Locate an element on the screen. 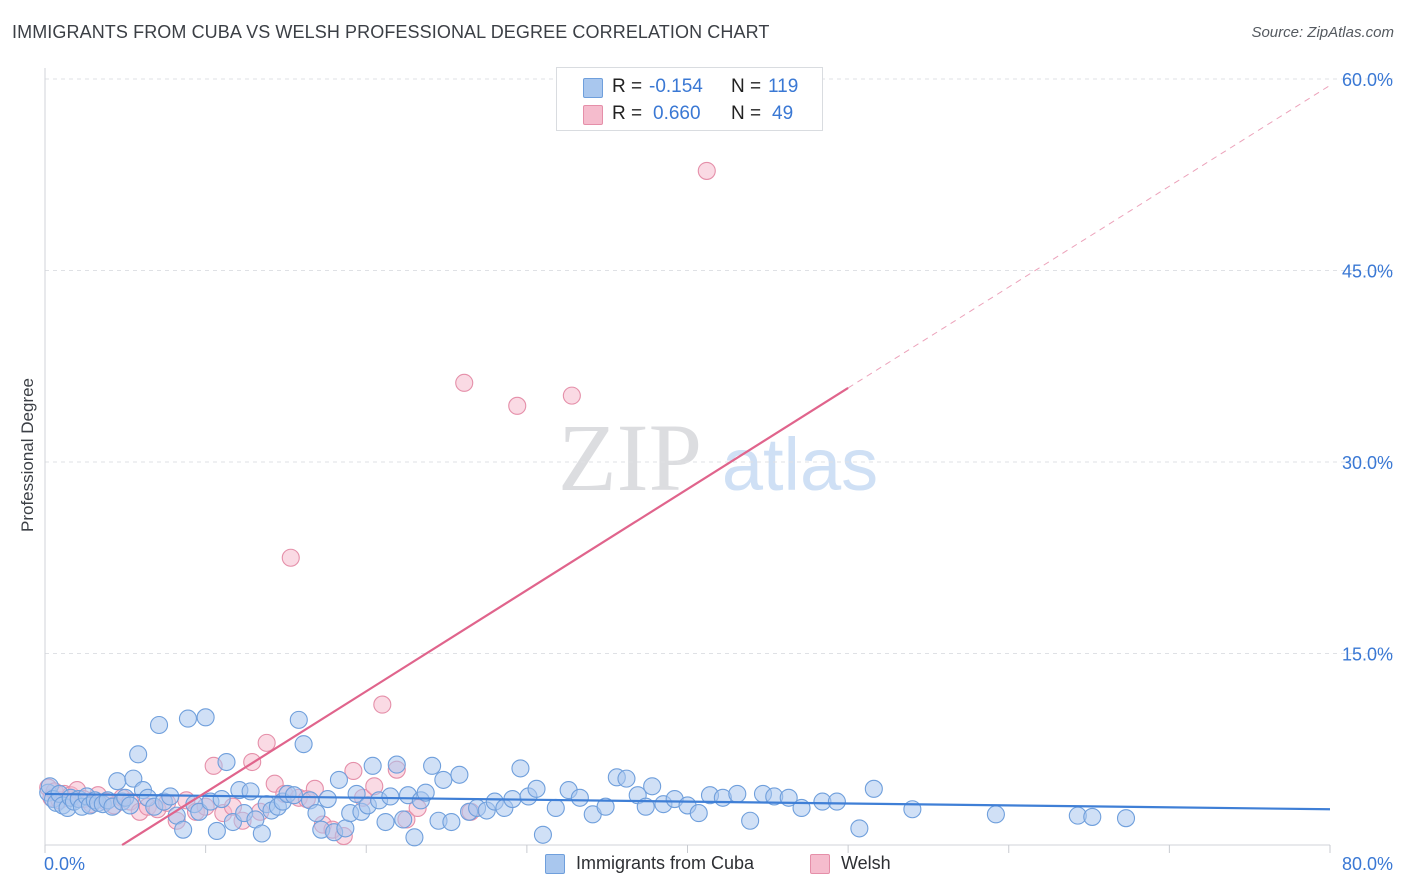 Image resolution: width=1406 pixels, height=892 pixels. x-tick-label: 0.0% is located at coordinates (64, 864).